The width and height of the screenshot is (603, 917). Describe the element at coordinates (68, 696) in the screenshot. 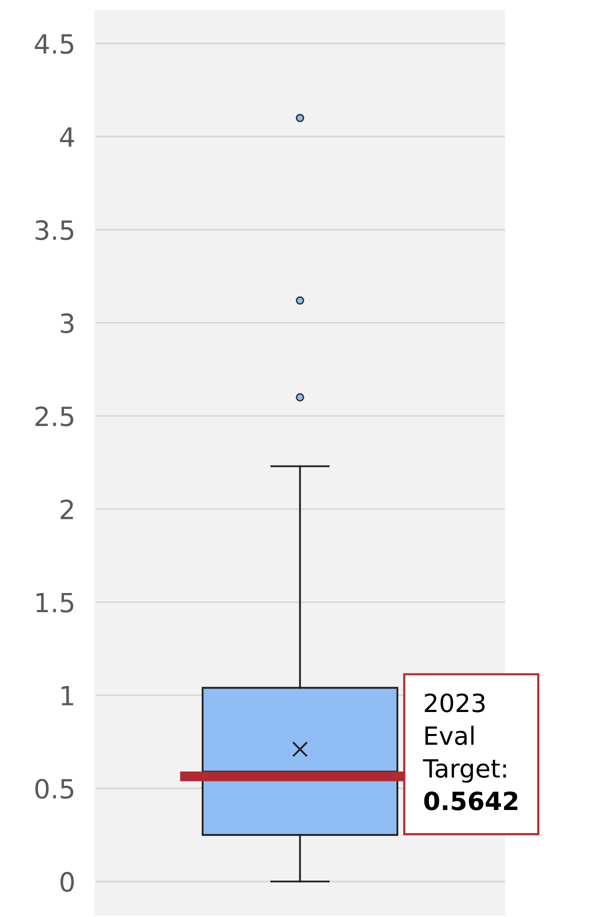

I see `y-tick-label: 1` at that location.